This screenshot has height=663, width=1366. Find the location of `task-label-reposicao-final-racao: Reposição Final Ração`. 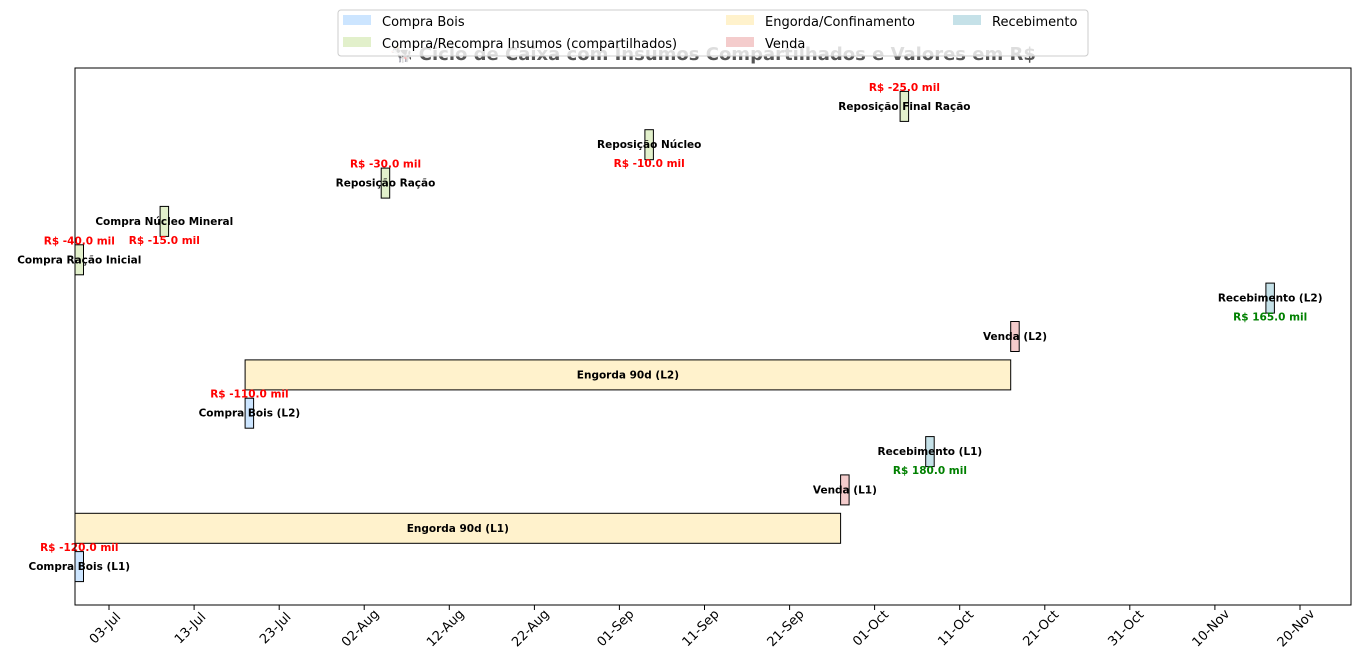

task-label-reposicao-final-racao: Reposição Final Ração is located at coordinates (904, 107).